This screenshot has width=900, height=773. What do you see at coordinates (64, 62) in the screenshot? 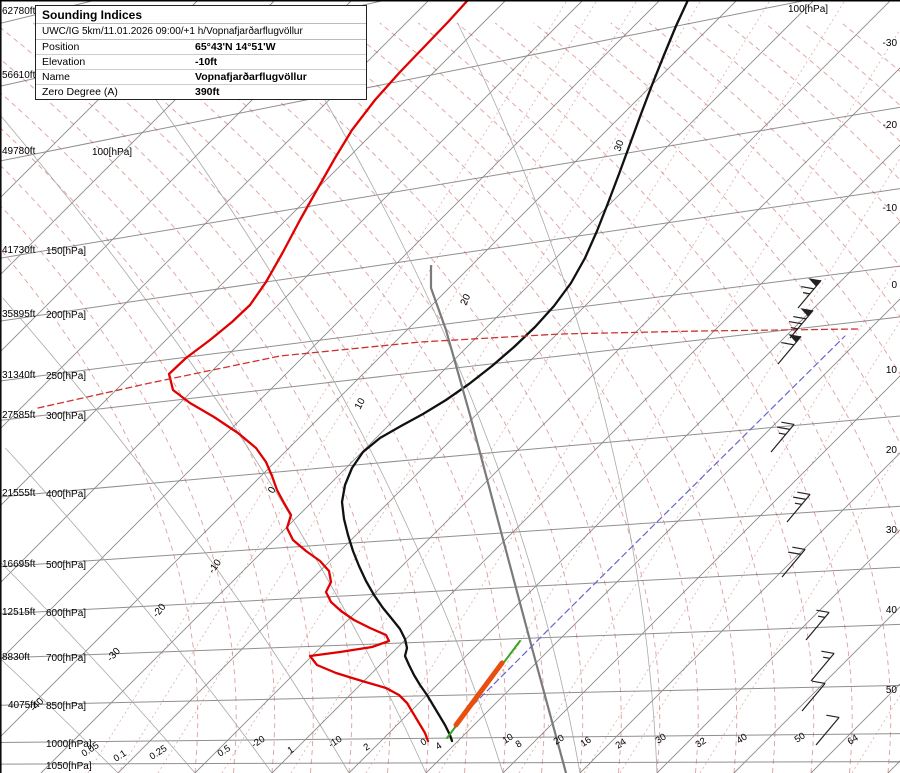
I see `elevation-label: Elevation` at bounding box center [64, 62].